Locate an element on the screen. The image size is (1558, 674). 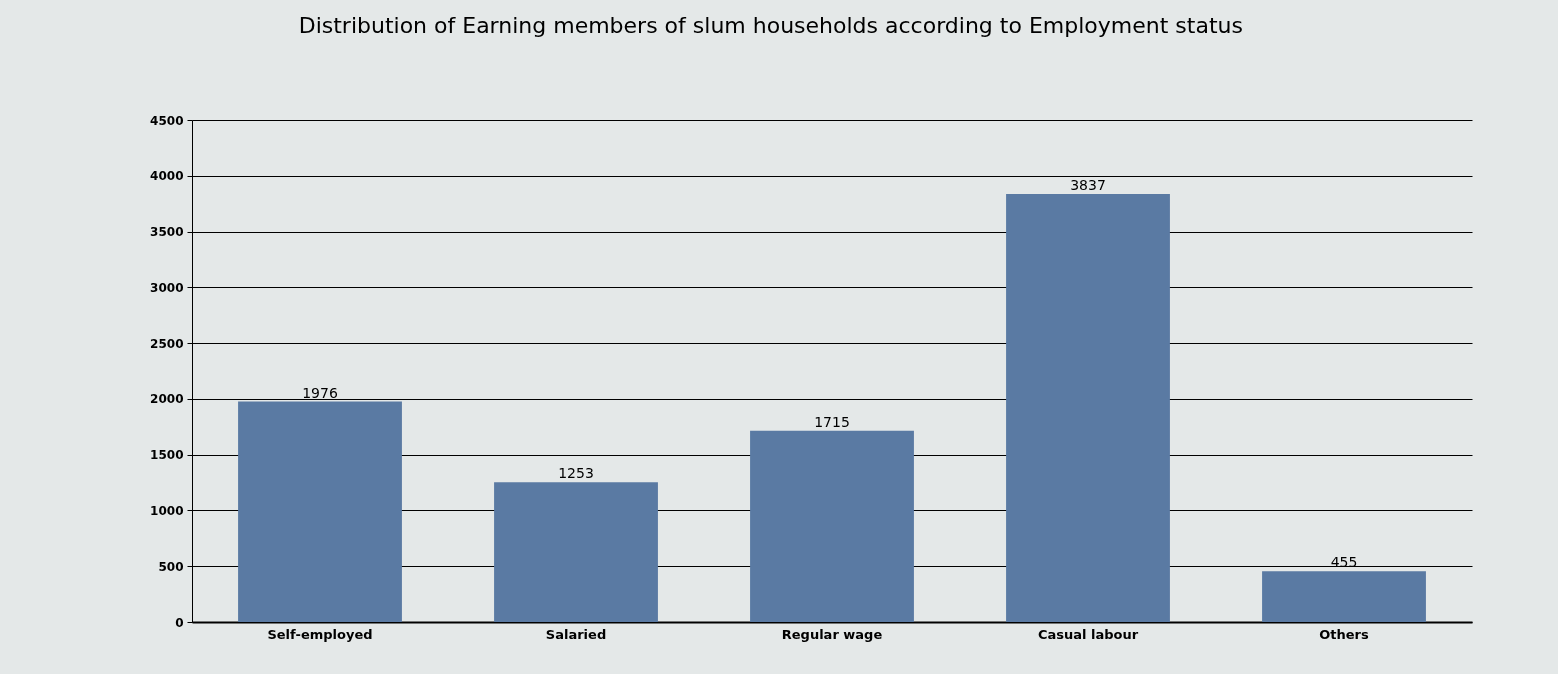
data-label: 1976 is located at coordinates (320, 392).